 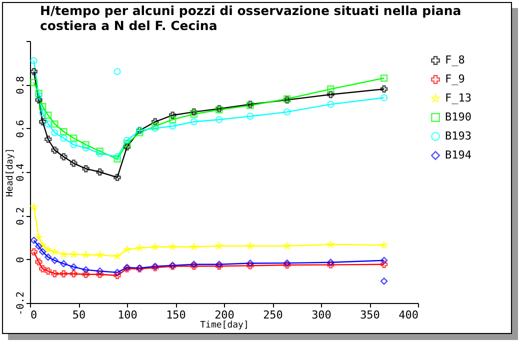 What do you see at coordinates (224, 325) in the screenshot?
I see `x-axis-title: Time[day]` at bounding box center [224, 325].